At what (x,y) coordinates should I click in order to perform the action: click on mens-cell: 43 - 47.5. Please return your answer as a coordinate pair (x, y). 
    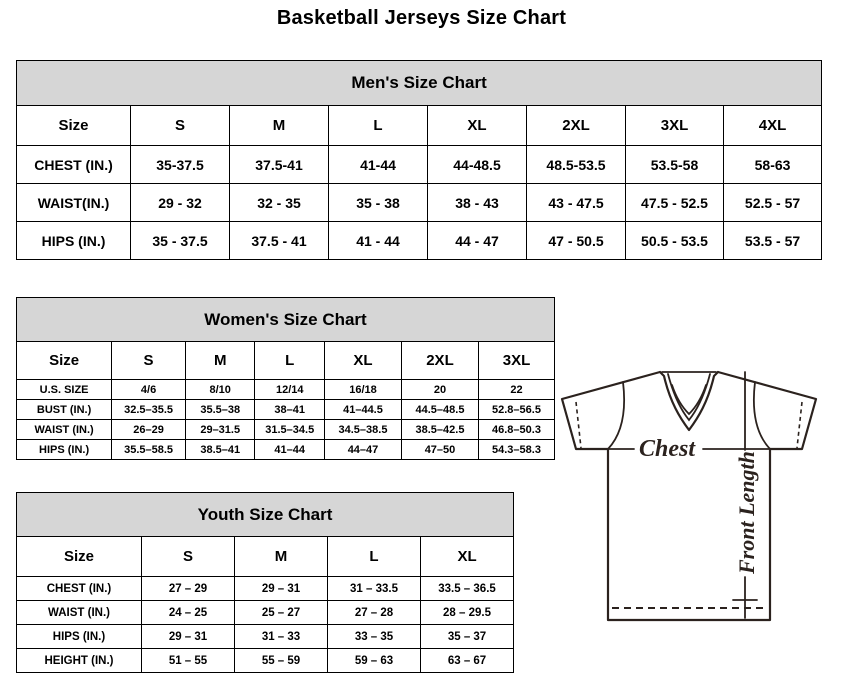
    Looking at the image, I should click on (576, 202).